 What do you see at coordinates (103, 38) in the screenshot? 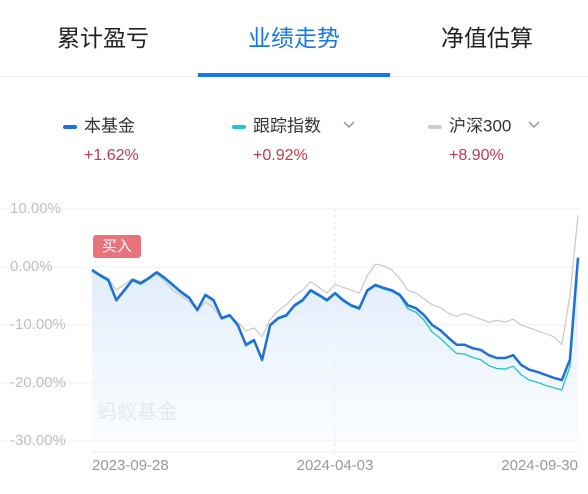
I see `tab: 累计盈亏` at bounding box center [103, 38].